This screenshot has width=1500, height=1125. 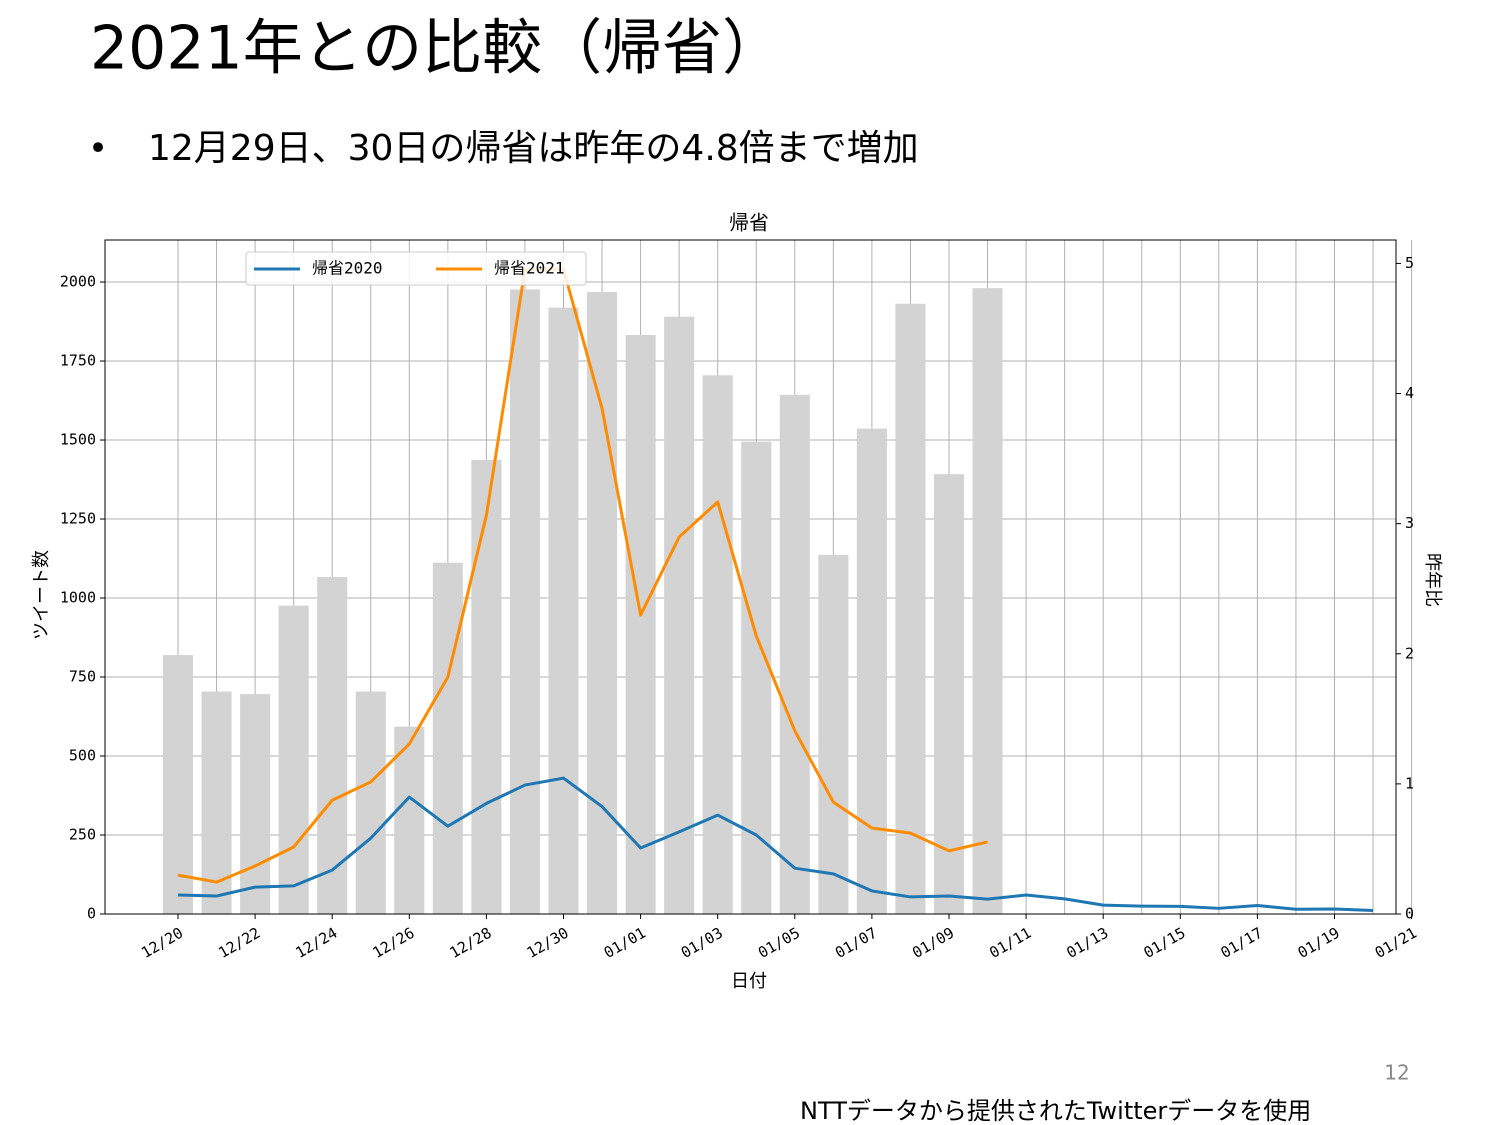 I want to click on slide-title: 2021年との比較（帰省）, so click(x=436, y=49).